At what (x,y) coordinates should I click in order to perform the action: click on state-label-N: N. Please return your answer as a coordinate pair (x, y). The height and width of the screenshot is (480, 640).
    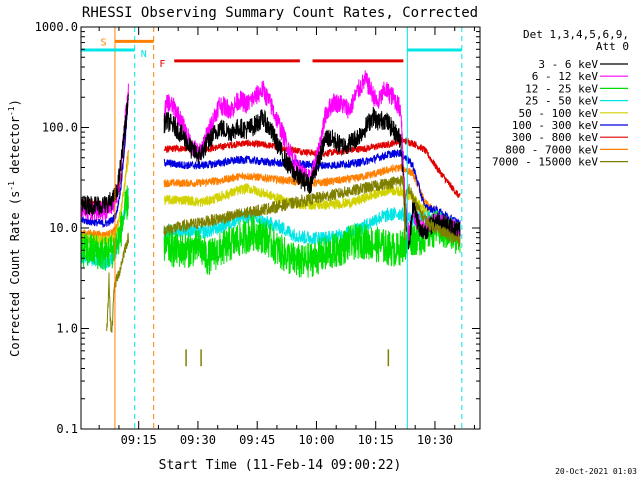
    Looking at the image, I should click on (144, 54).